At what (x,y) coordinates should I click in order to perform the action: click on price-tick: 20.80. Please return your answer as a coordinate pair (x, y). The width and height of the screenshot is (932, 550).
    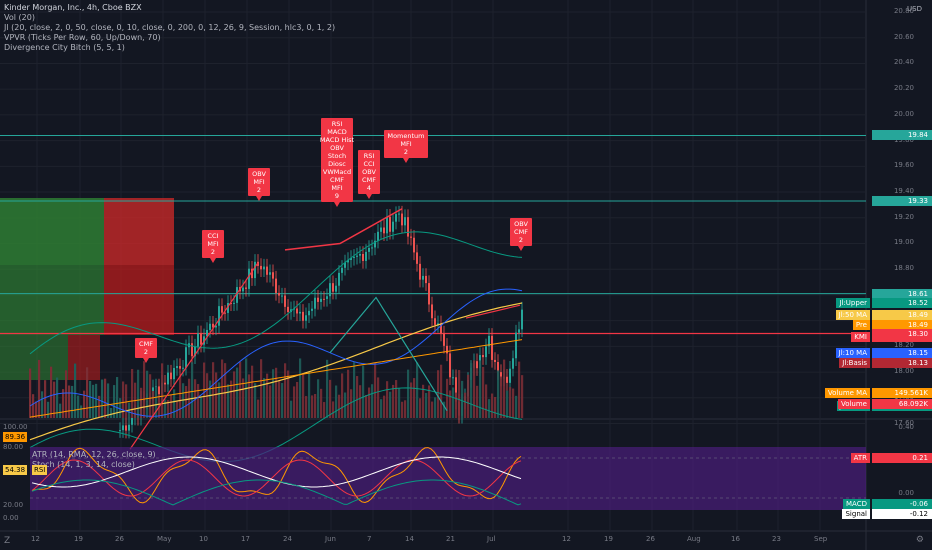
    Looking at the image, I should click on (903, 11).